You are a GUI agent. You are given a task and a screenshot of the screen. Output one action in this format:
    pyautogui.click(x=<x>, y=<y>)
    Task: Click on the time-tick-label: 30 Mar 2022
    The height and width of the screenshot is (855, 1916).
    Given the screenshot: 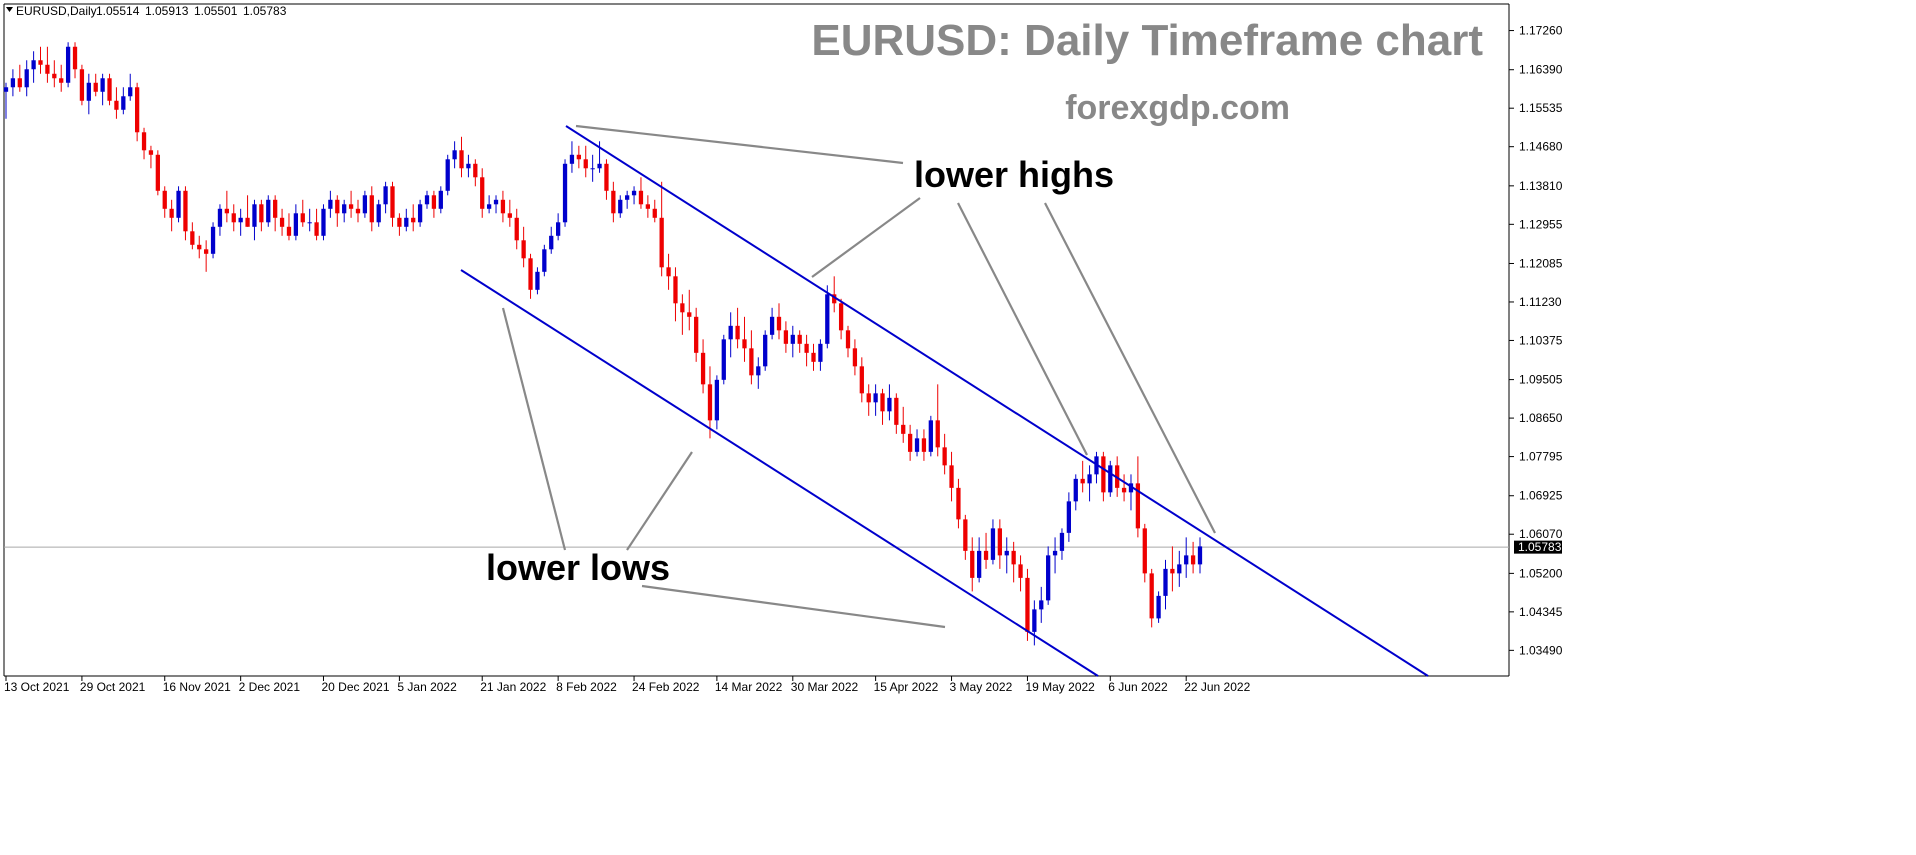 What is the action you would take?
    pyautogui.click(x=825, y=687)
    